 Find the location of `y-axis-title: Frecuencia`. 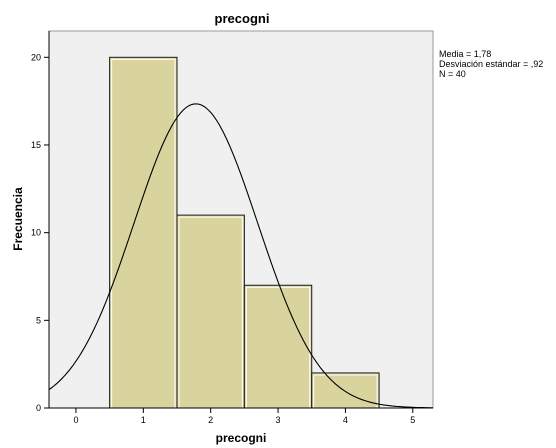

y-axis-title: Frecuencia is located at coordinates (18, 219).